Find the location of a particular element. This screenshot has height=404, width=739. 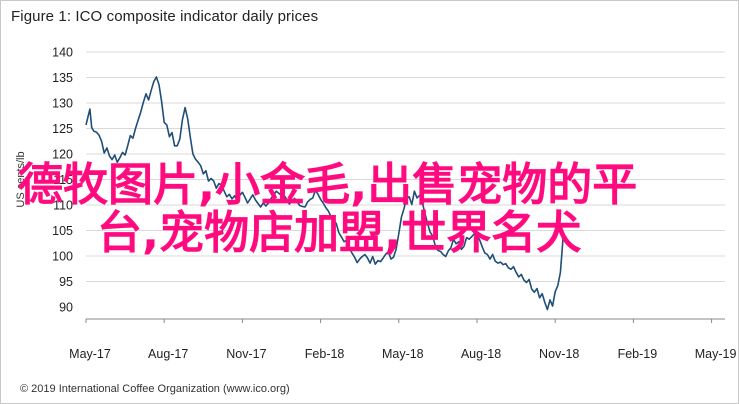

y-axis-ticks: 90 95 100 105 110 115 120 125 130 135 140 is located at coordinates (62, 180).